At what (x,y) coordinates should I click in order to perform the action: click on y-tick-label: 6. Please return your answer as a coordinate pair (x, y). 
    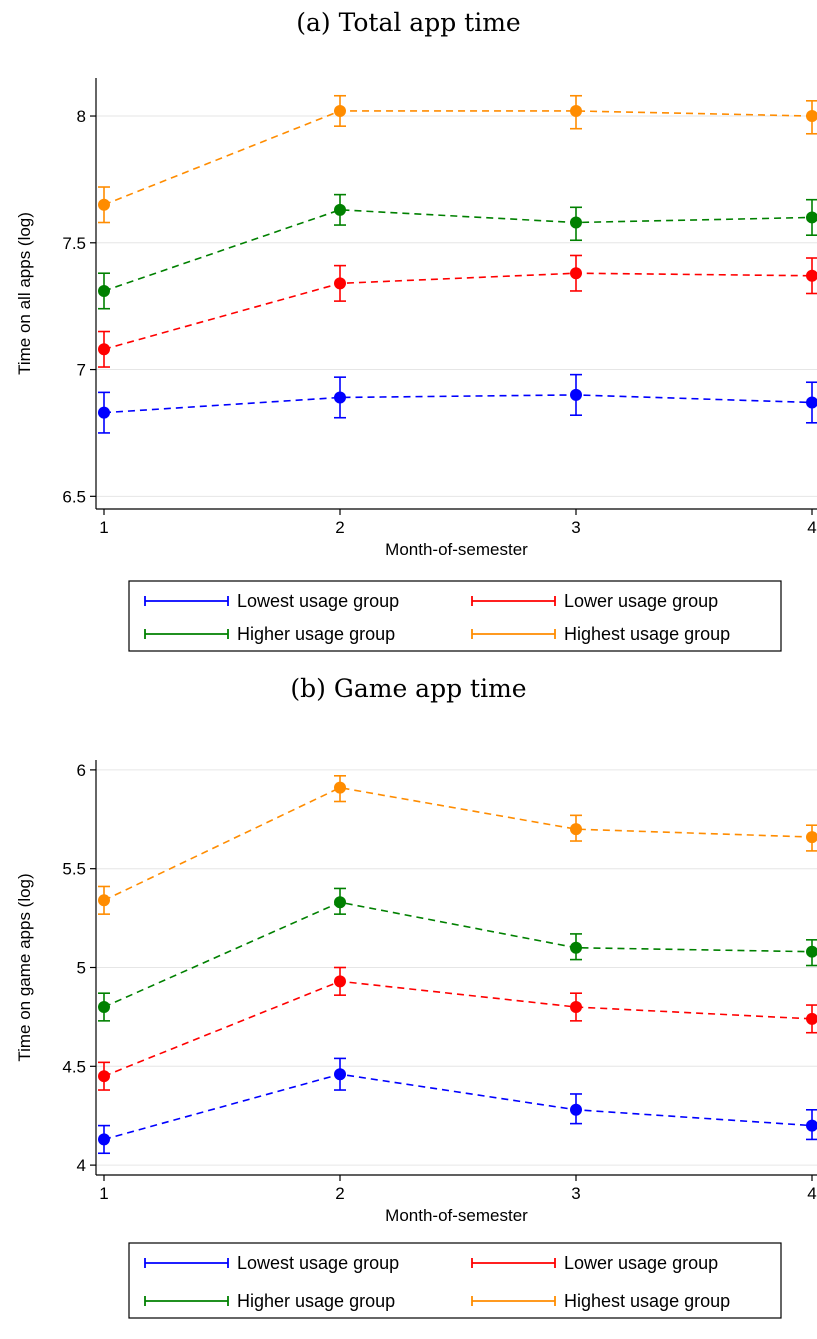
    Looking at the image, I should click on (81, 770).